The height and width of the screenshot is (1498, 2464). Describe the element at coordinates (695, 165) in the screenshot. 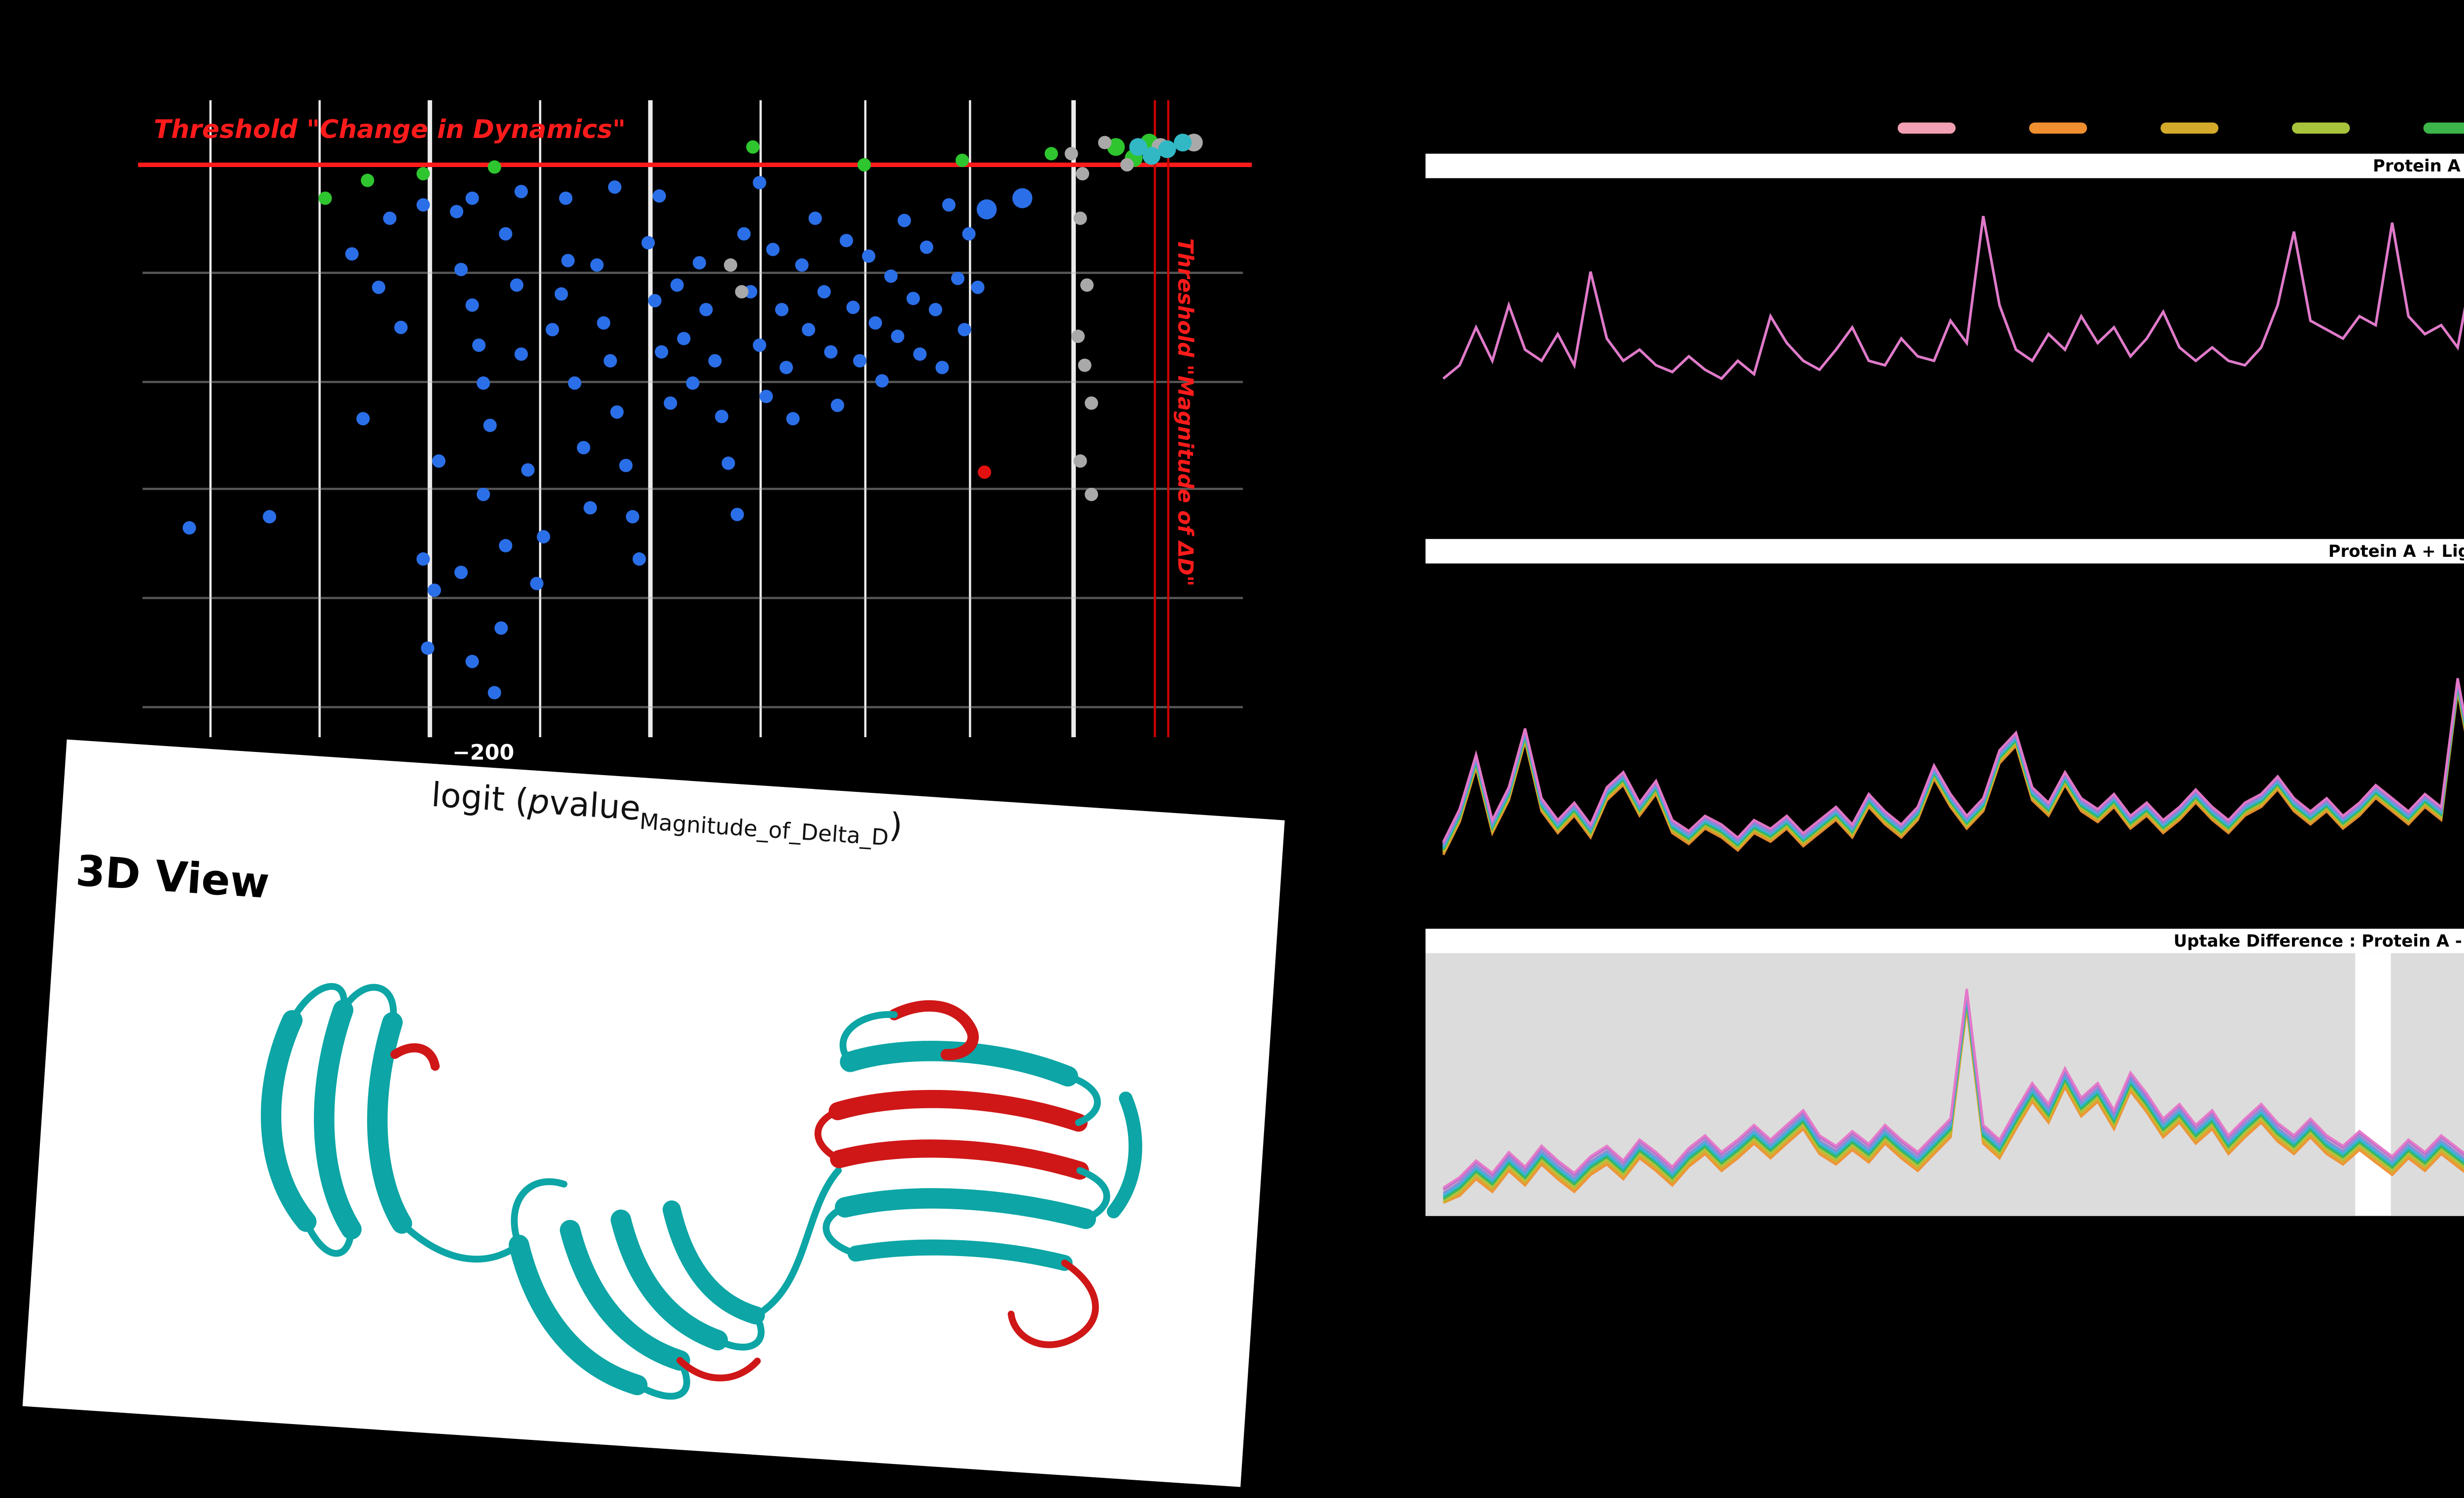

I see `threshold-line-horizontal` at that location.